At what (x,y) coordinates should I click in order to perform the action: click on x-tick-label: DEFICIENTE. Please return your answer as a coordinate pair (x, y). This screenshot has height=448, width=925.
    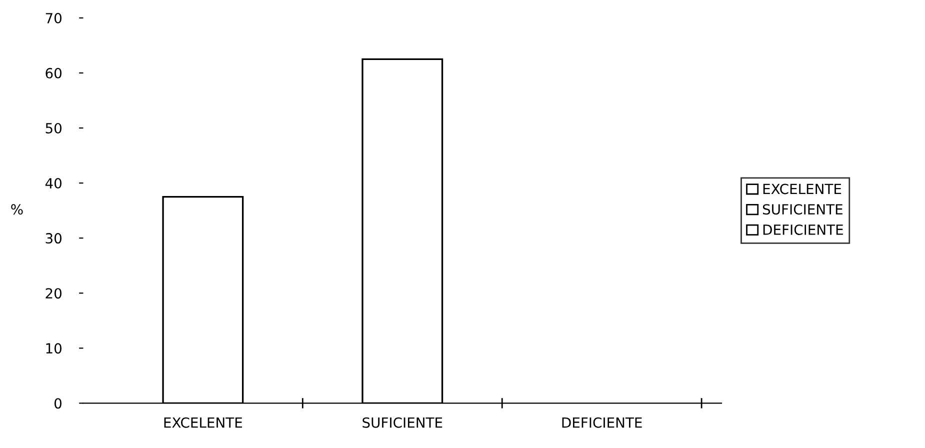
    Looking at the image, I should click on (602, 422).